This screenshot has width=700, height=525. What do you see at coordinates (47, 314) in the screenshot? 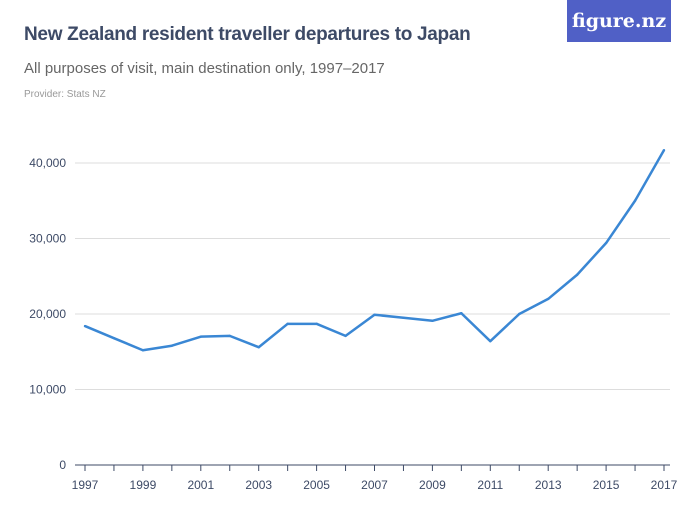
I see `y-tick-label: 20,000` at bounding box center [47, 314].